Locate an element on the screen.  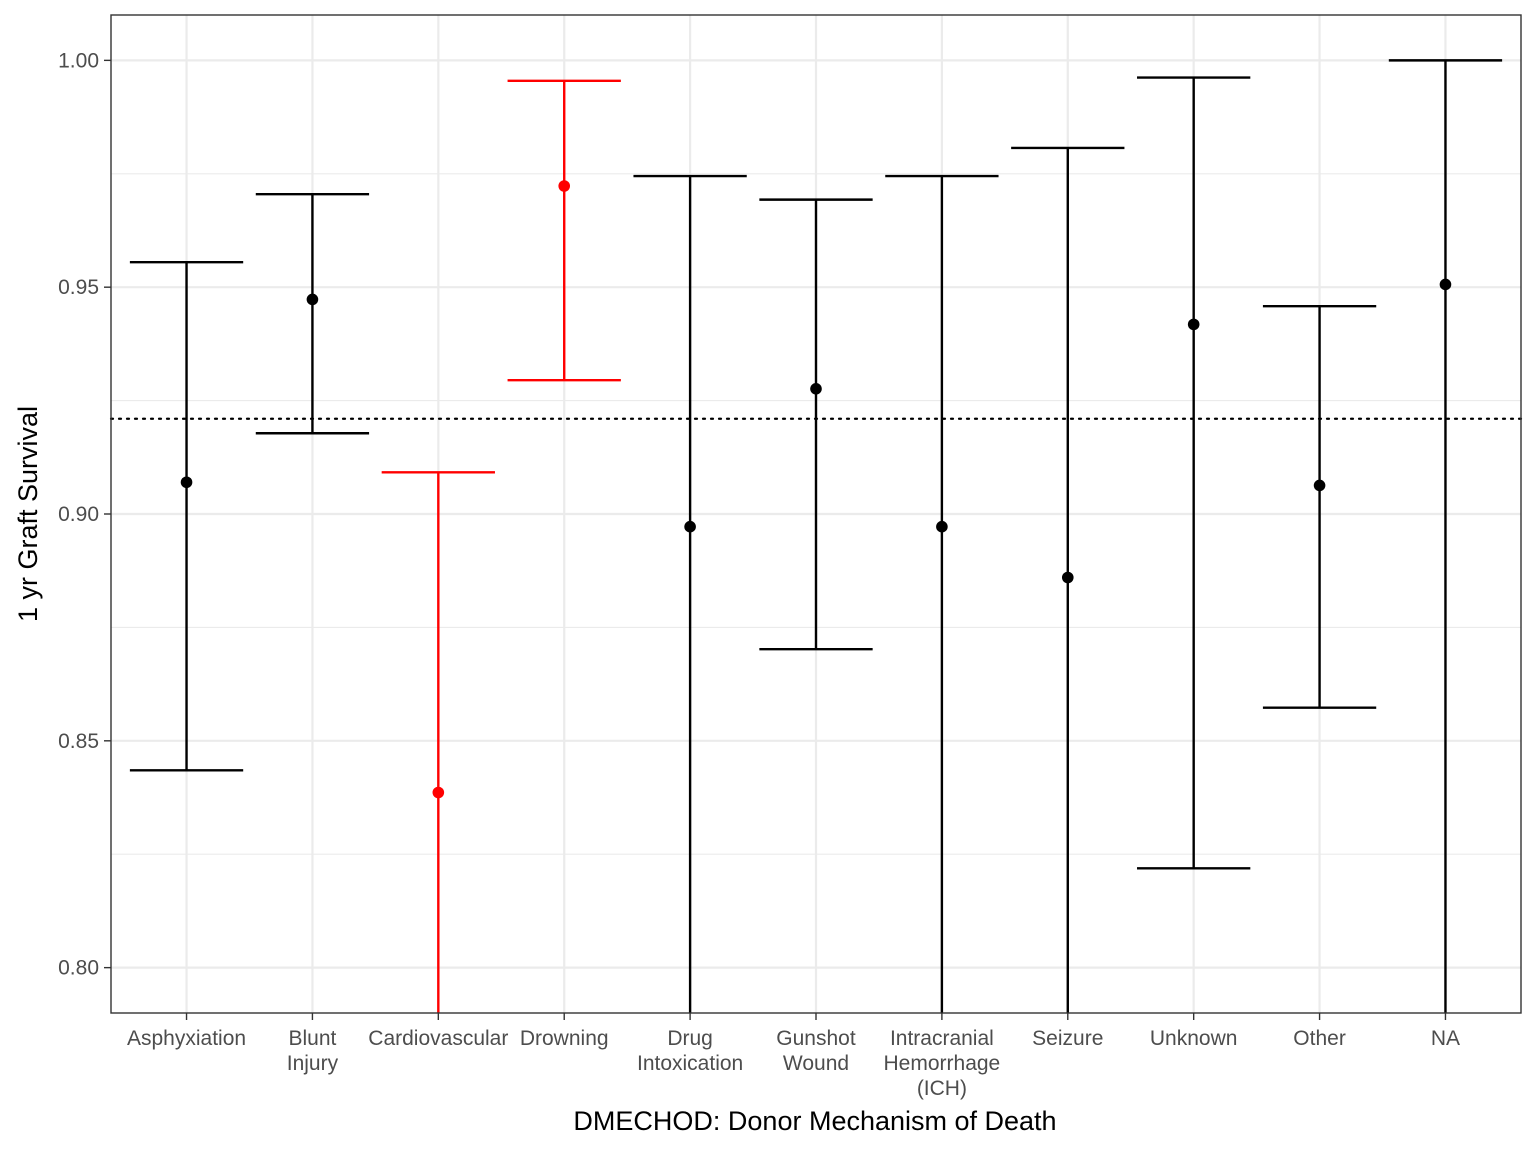
x-tick-label: Seizure is located at coordinates (1067, 1038).